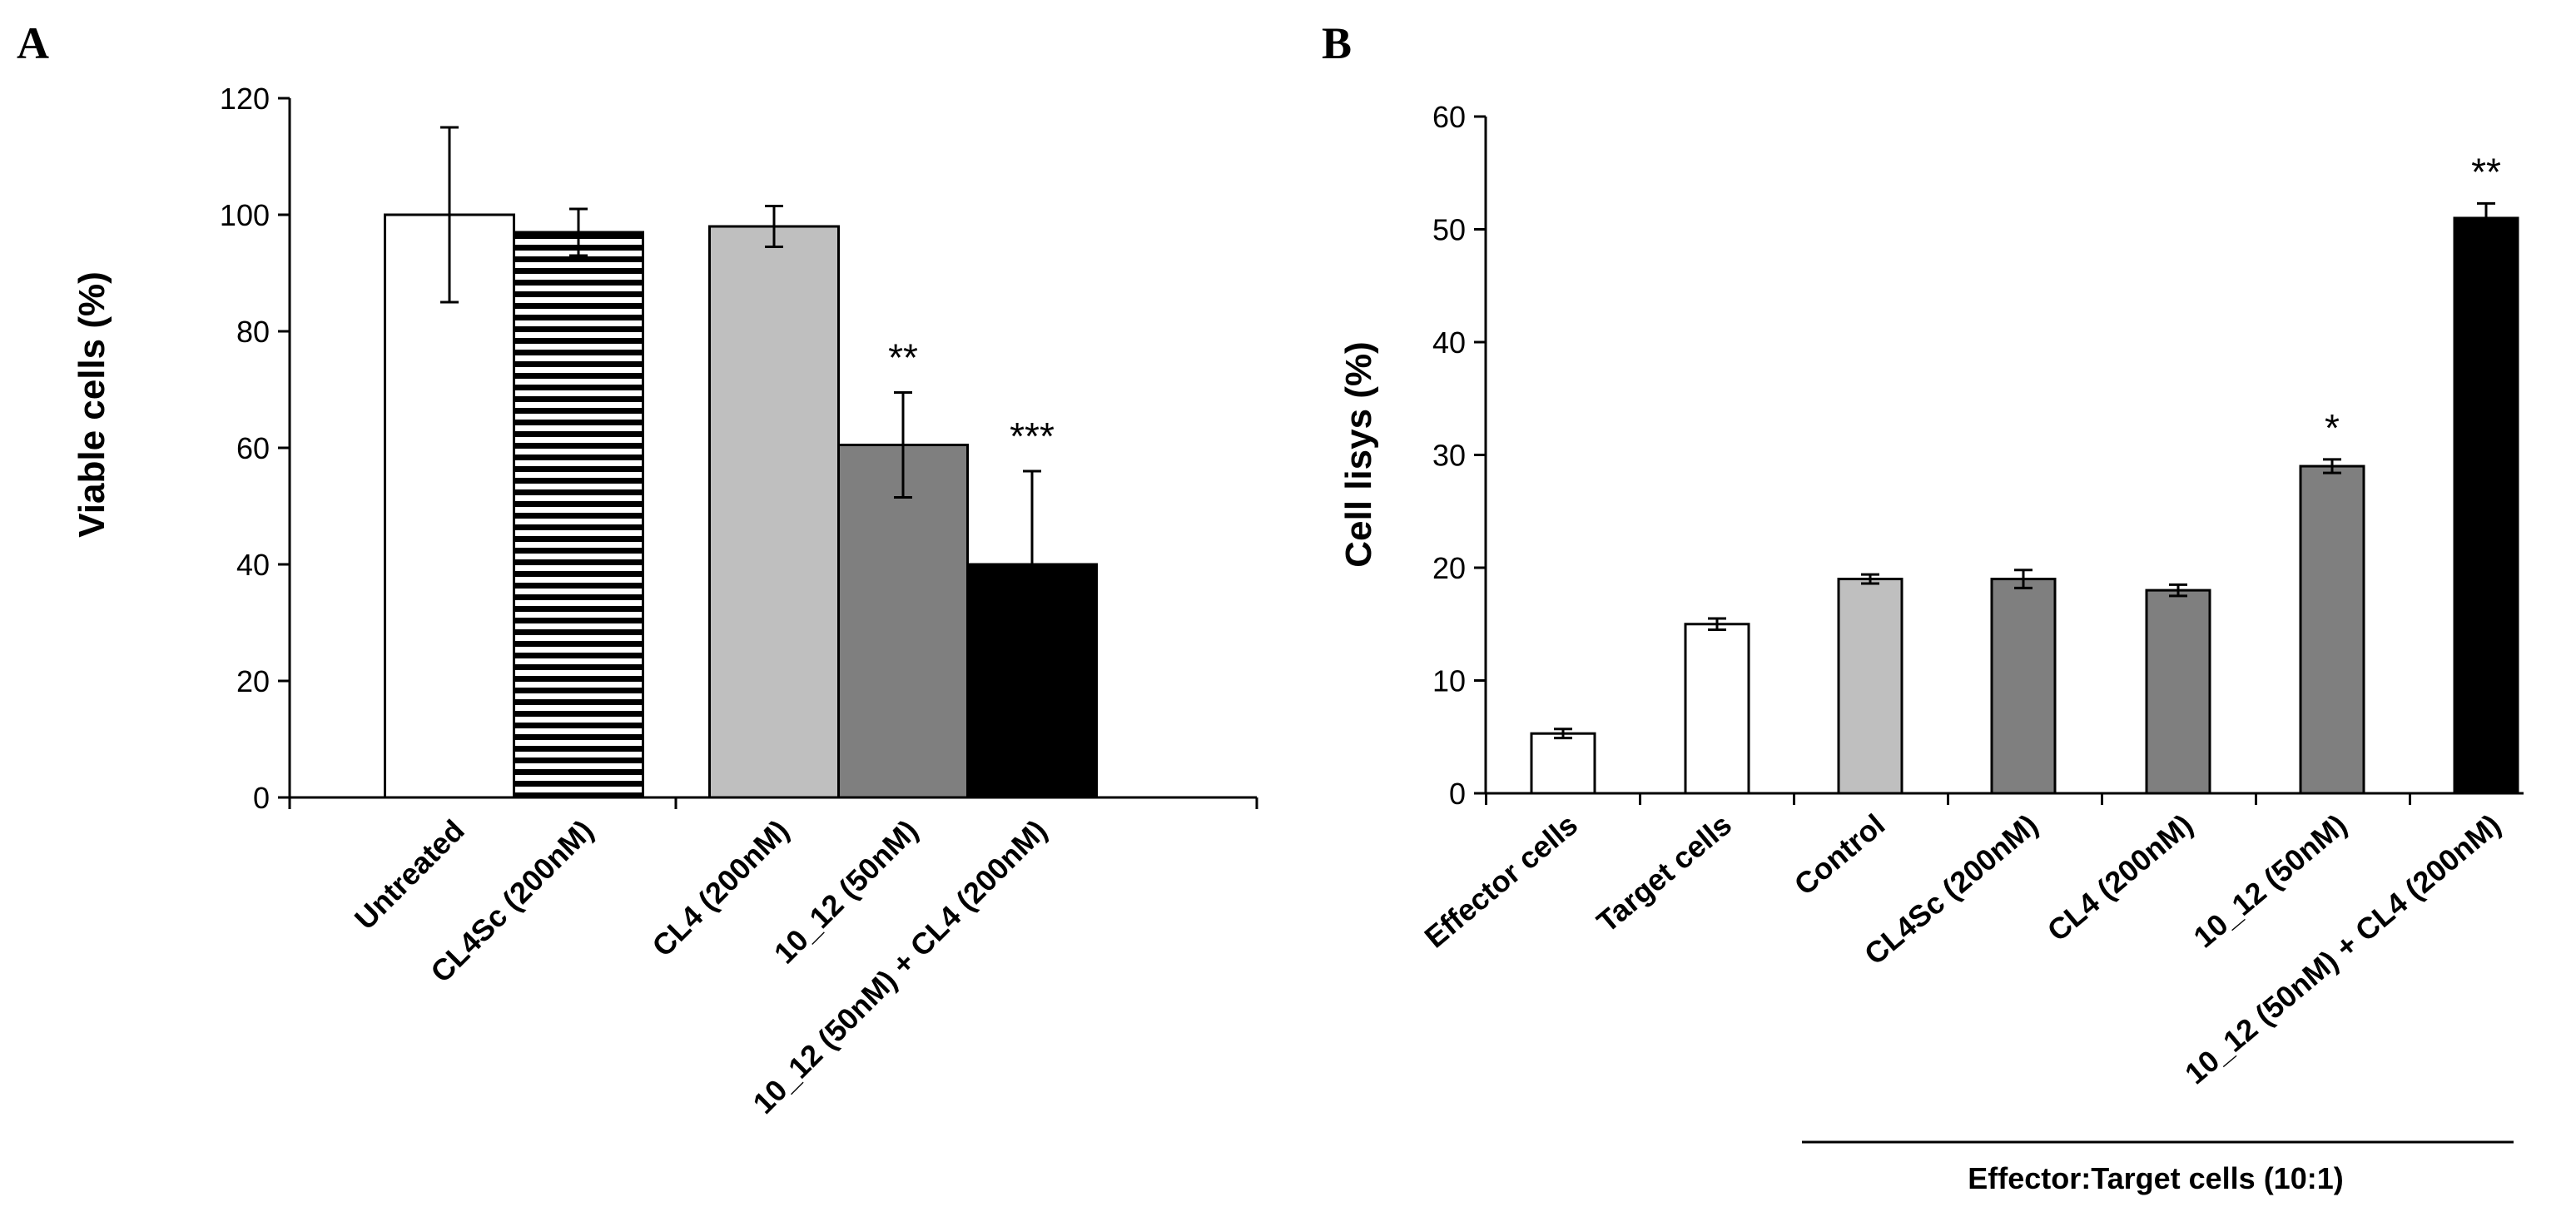 The height and width of the screenshot is (1212, 2576). I want to click on category-label: 10_12 (50nM) + CL4 (200nM), so click(2342, 949).